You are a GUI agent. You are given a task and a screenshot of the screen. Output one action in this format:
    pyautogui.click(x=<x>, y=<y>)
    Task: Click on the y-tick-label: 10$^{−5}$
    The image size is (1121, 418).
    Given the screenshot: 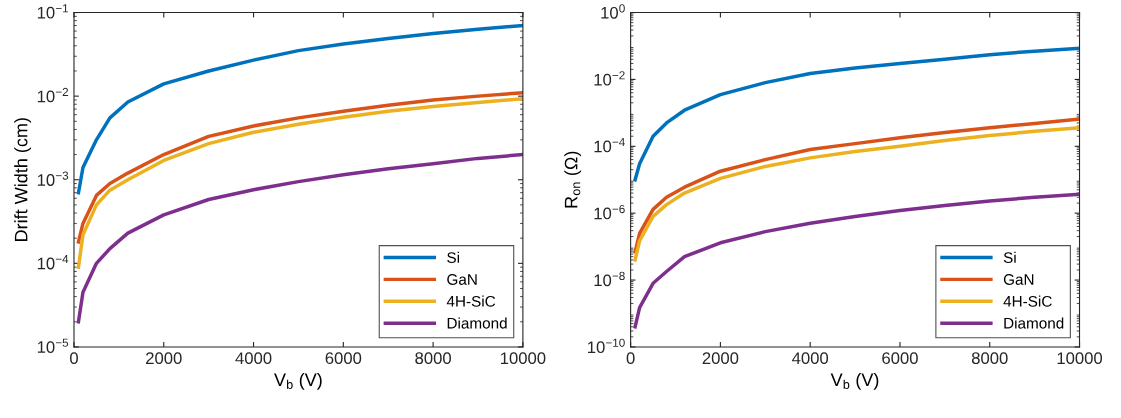 What is the action you would take?
    pyautogui.click(x=53, y=345)
    